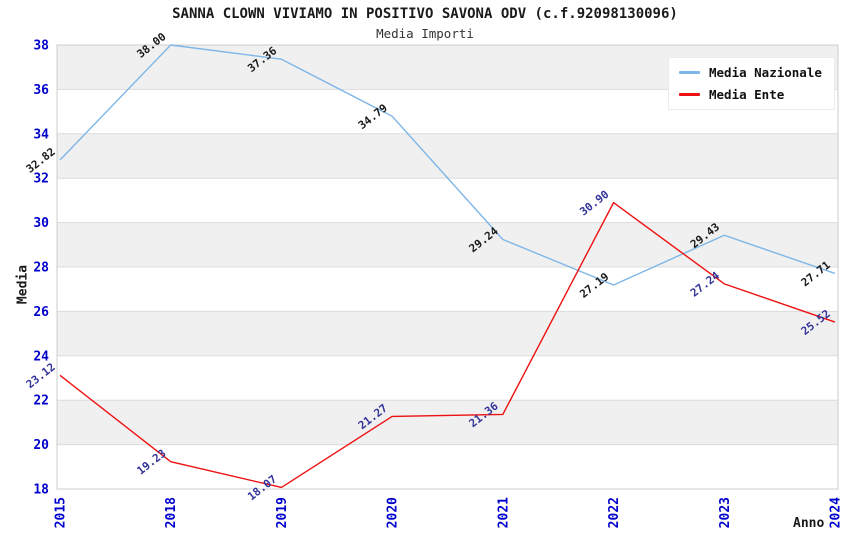 This screenshot has height=550, width=850. I want to click on legend-swatch-media-nazionale, so click(689, 72).